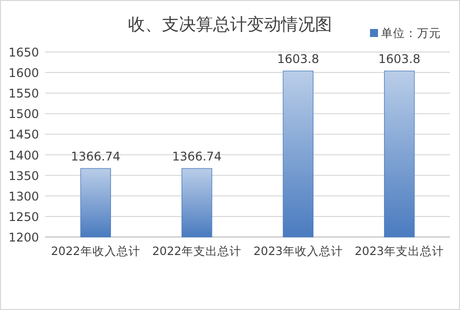 The height and width of the screenshot is (310, 460). Describe the element at coordinates (23, 114) in the screenshot. I see `y-tick-label: 1500` at that location.